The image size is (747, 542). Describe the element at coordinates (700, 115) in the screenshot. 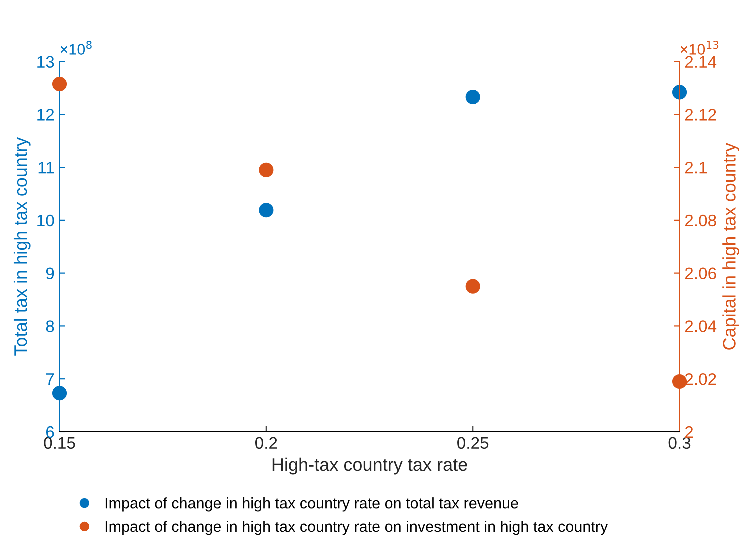

I see `y2-tick-label: 2.12` at that location.